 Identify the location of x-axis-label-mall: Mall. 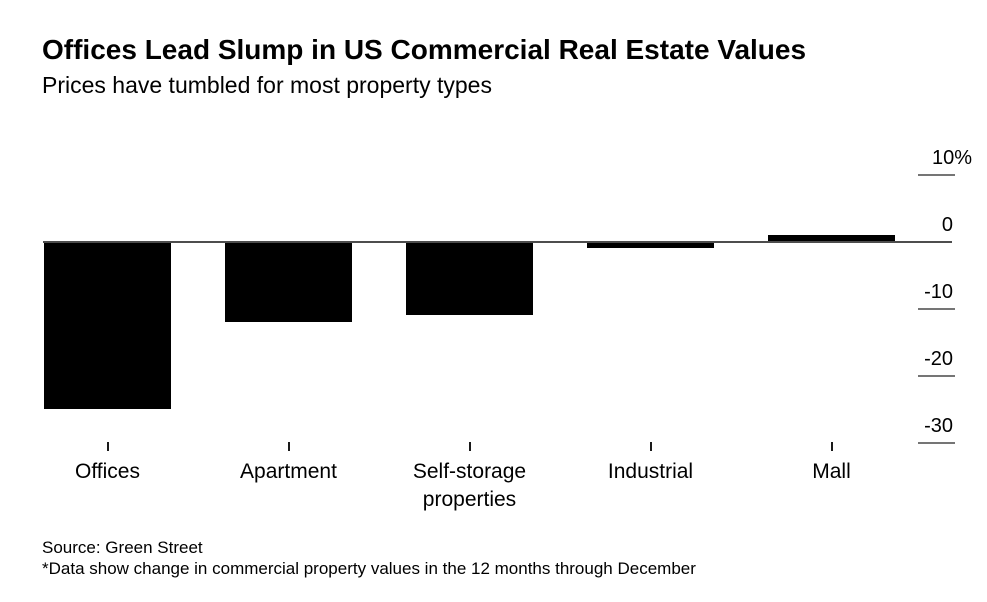
(831, 471).